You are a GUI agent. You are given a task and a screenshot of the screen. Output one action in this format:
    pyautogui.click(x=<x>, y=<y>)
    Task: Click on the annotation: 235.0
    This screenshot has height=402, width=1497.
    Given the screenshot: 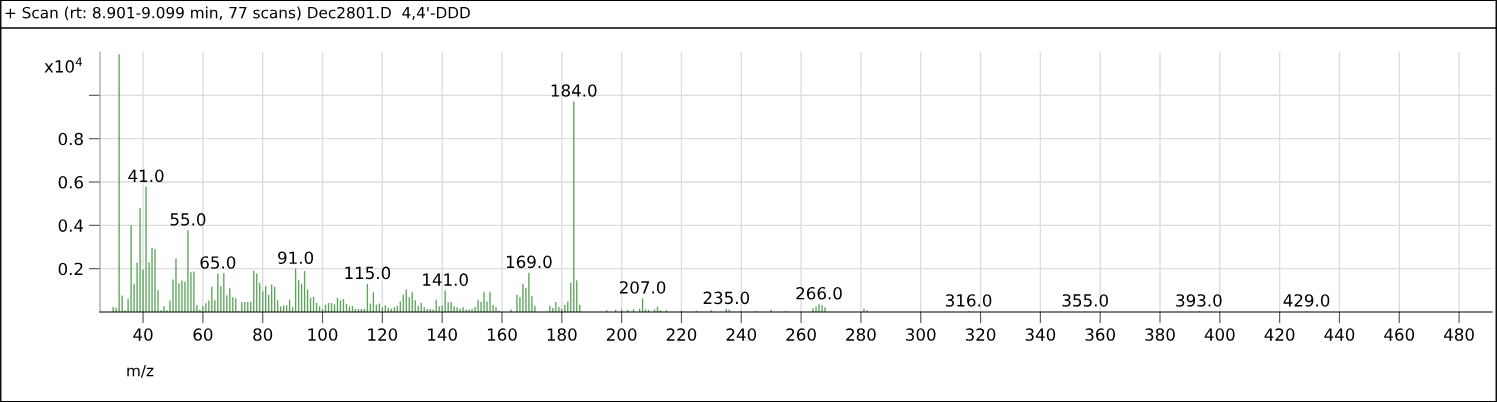 What is the action you would take?
    pyautogui.click(x=726, y=298)
    